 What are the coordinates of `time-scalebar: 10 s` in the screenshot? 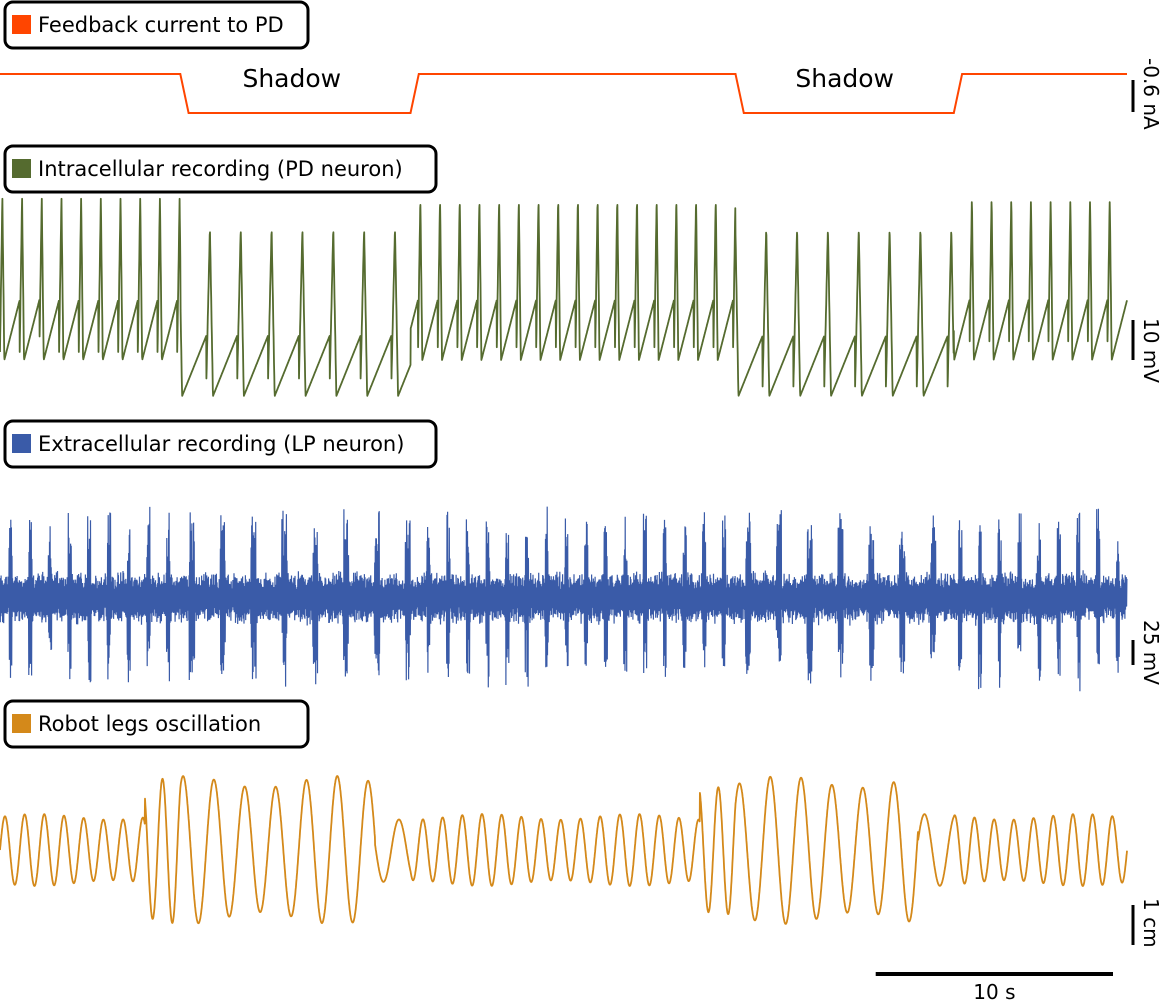 It's located at (994, 986).